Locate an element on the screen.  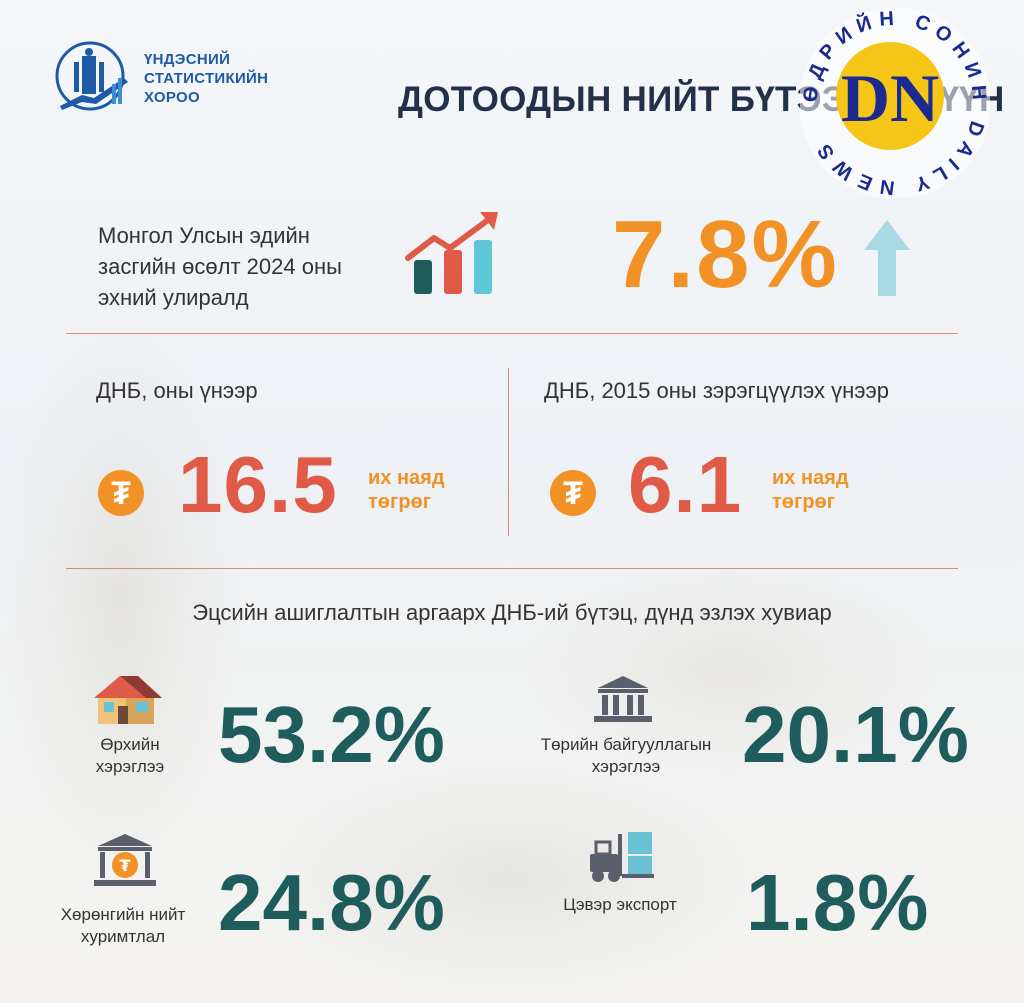
gdp-current-label: ДНБ, оны үнээр is located at coordinates (177, 390).